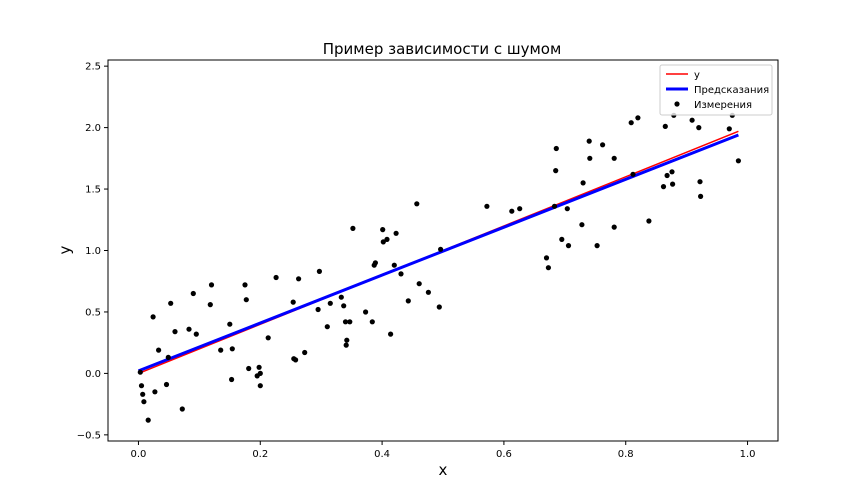 The height and width of the screenshot is (504, 864). I want to click on legend-label-predictions: Предсказания, so click(731, 90).